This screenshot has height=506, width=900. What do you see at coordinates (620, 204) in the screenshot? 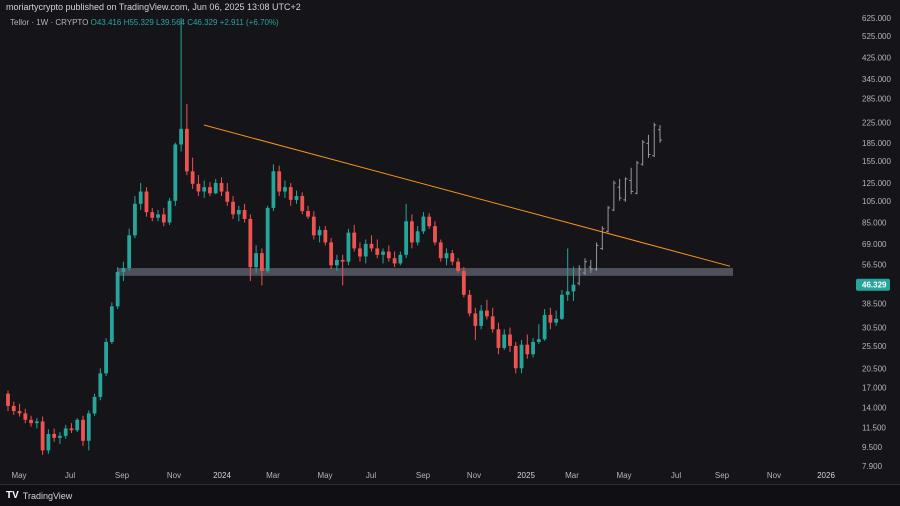
I see `projection-layer` at bounding box center [620, 204].